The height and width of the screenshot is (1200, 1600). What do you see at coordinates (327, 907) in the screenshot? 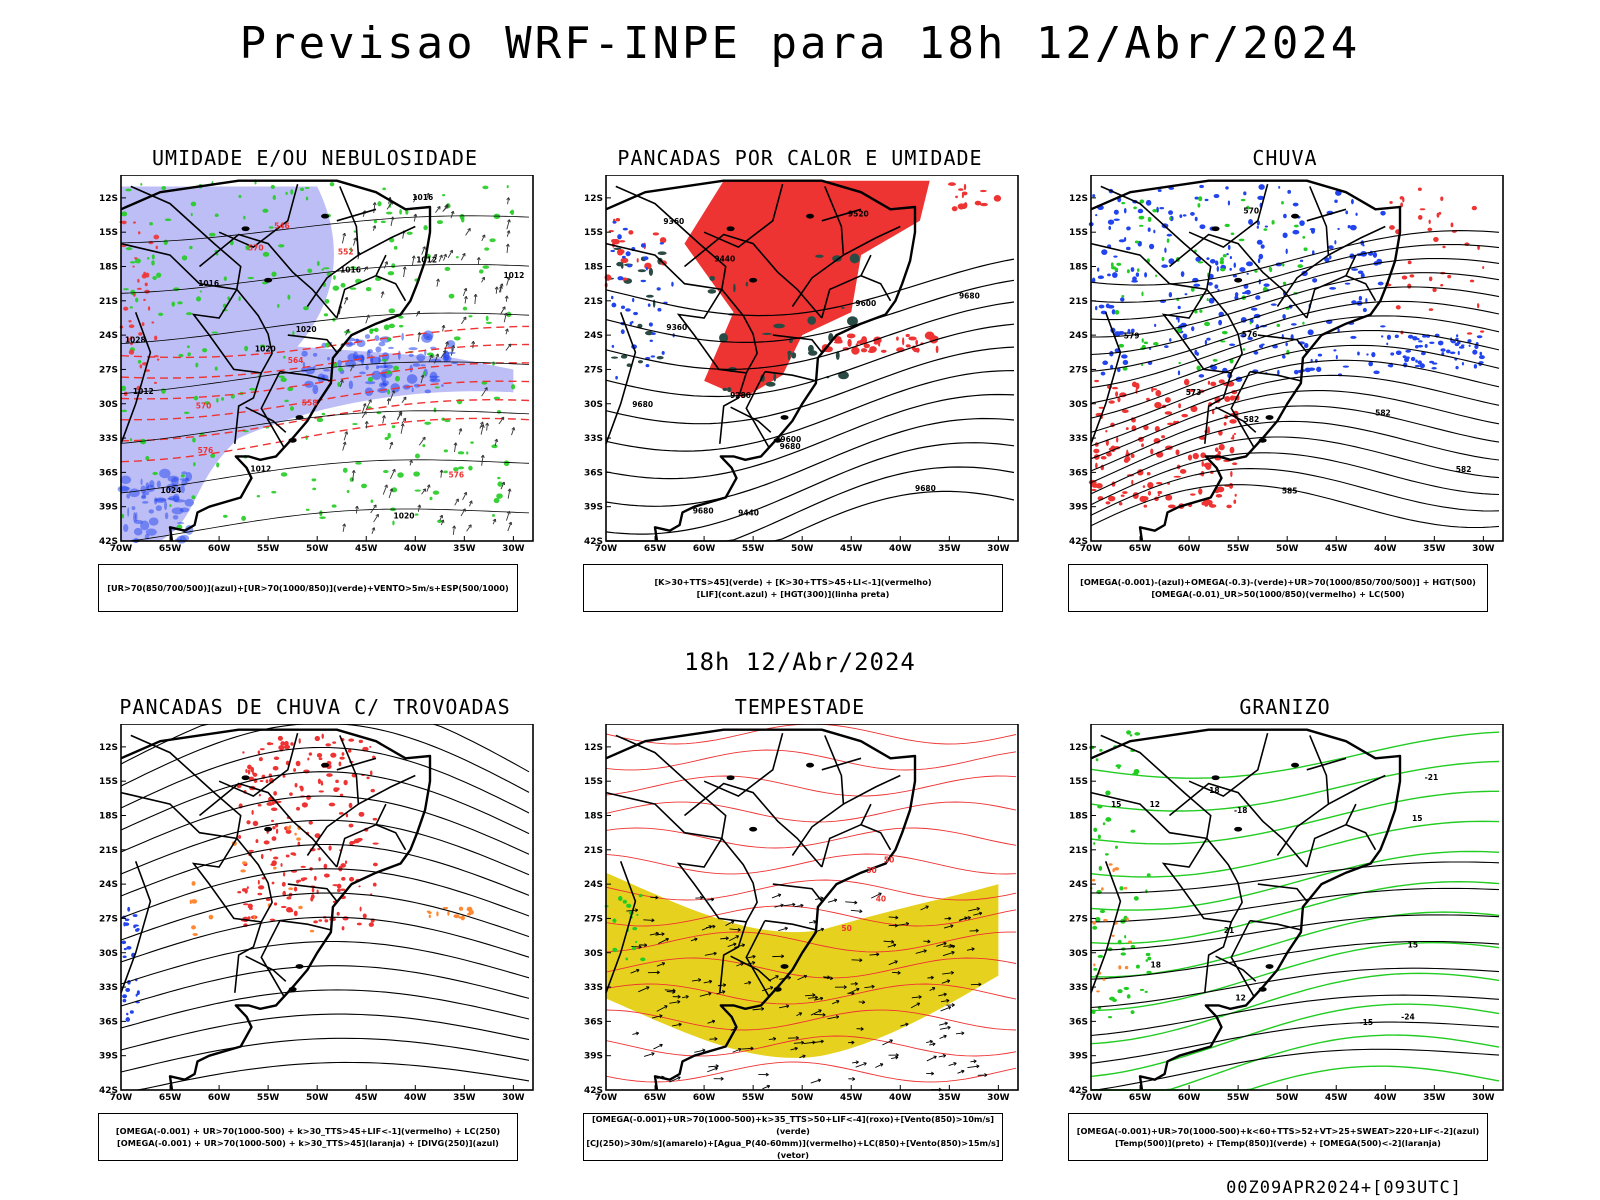
I see `map-frame` at bounding box center [327, 907].